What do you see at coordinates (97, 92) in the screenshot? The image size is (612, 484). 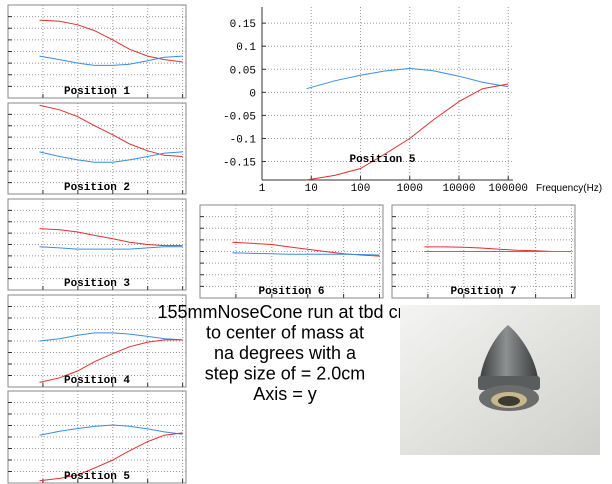 I see `chart-title: Position 1` at bounding box center [97, 92].